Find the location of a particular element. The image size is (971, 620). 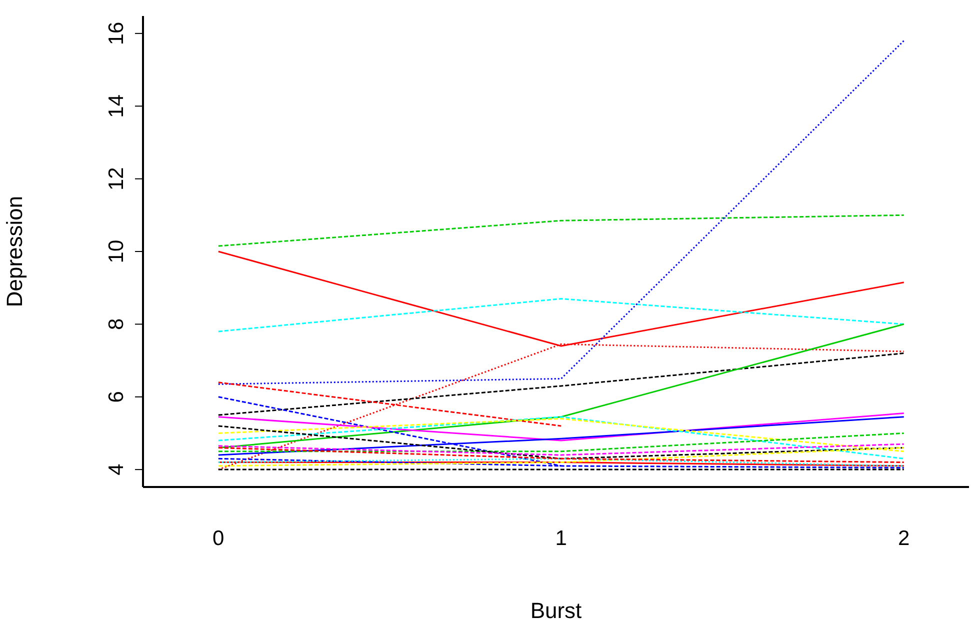

y-tick-label: 16 is located at coordinates (116, 34).